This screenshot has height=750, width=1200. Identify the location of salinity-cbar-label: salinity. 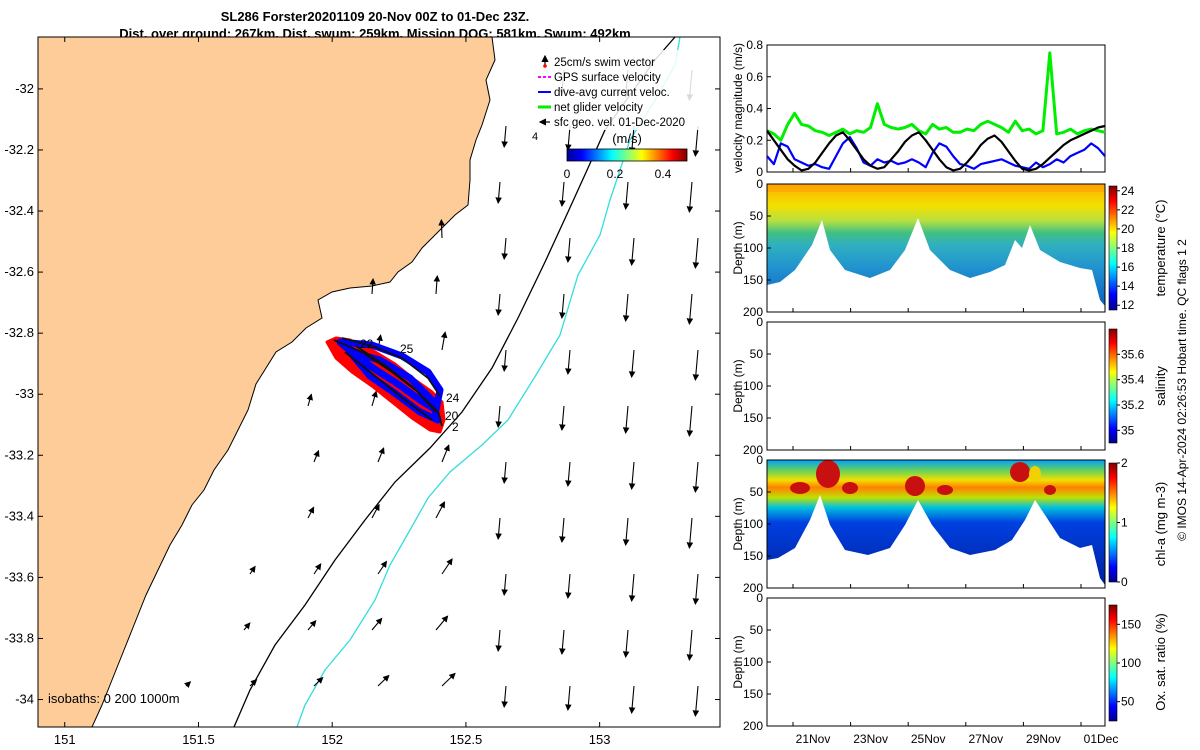
(1160, 386).